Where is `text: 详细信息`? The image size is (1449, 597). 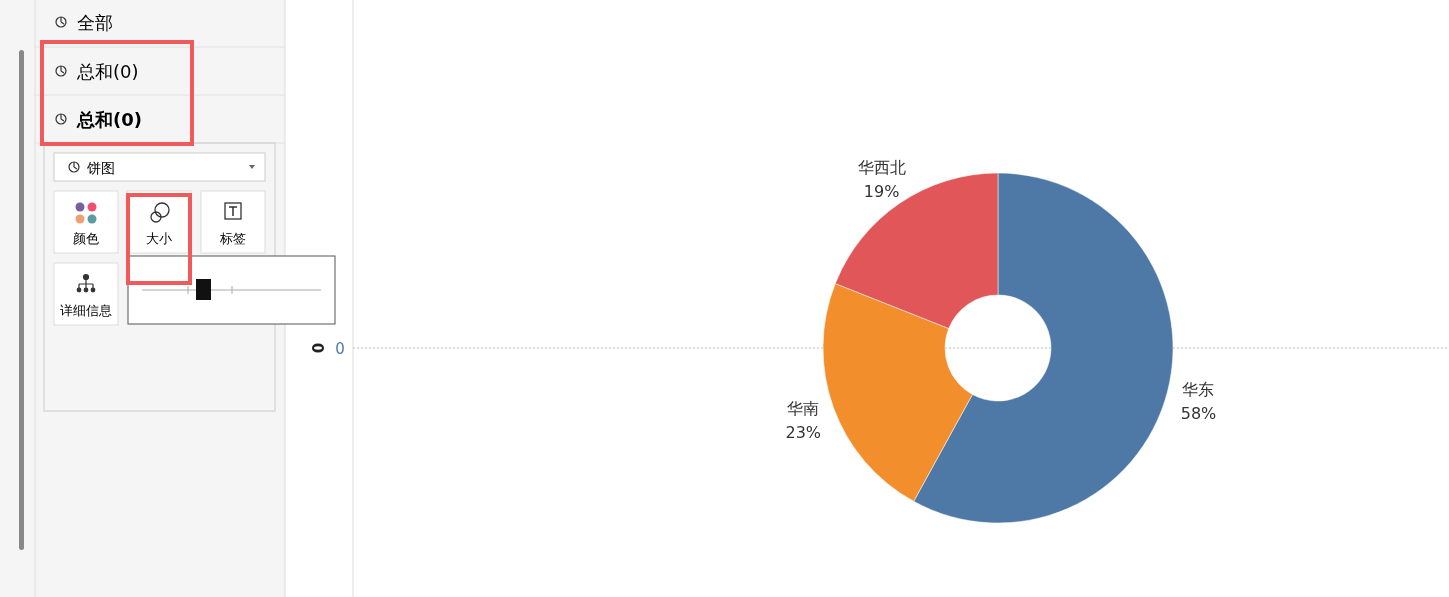
text: 详细信息 is located at coordinates (86, 310).